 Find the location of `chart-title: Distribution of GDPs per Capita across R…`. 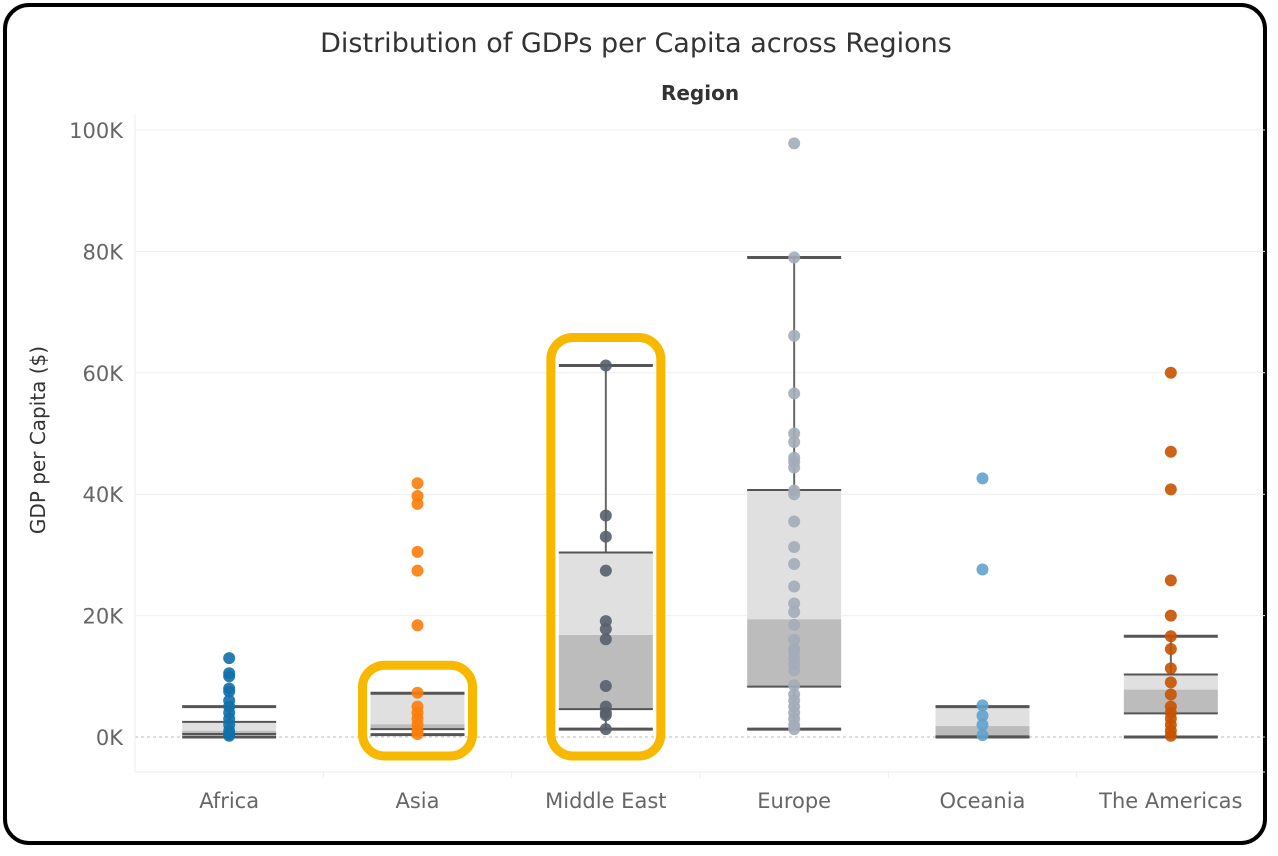

chart-title: Distribution of GDPs per Capita across R… is located at coordinates (636, 43).